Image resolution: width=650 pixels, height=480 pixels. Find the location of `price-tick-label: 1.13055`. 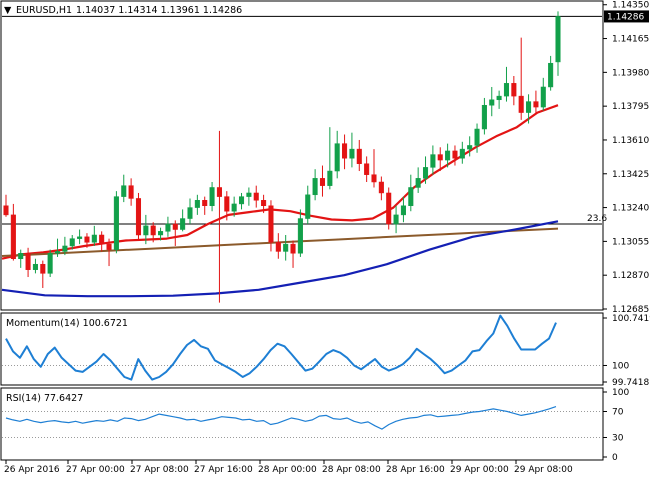

price-tick-label: 1.13055 is located at coordinates (630, 242).